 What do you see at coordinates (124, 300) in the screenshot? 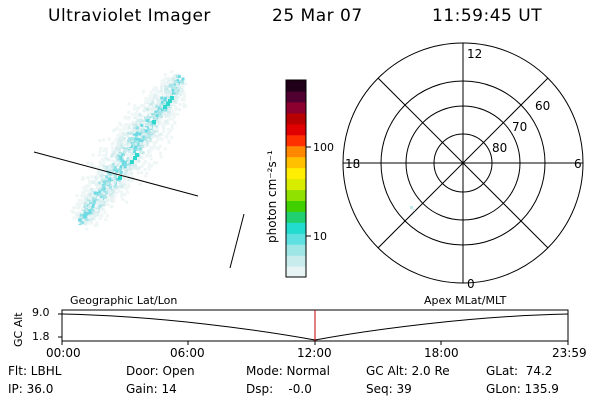
I see `timeline-left-title: Geographic Lat/Lon` at bounding box center [124, 300].